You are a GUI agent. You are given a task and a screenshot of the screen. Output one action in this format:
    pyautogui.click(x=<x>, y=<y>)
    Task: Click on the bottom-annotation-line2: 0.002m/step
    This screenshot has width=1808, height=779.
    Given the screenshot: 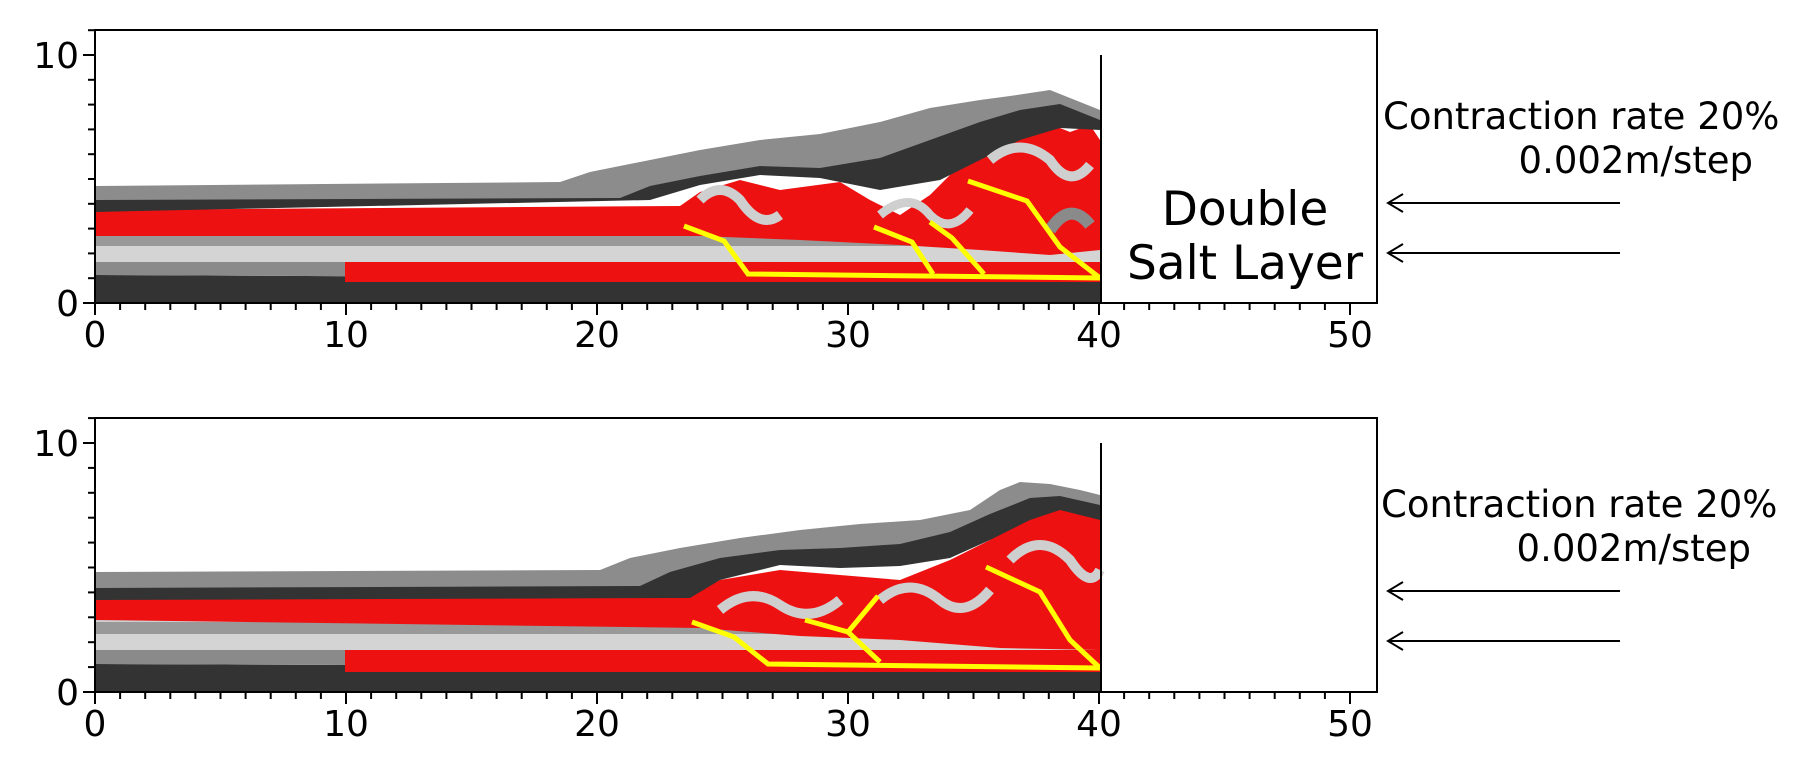 What is the action you would take?
    pyautogui.click(x=1633, y=548)
    